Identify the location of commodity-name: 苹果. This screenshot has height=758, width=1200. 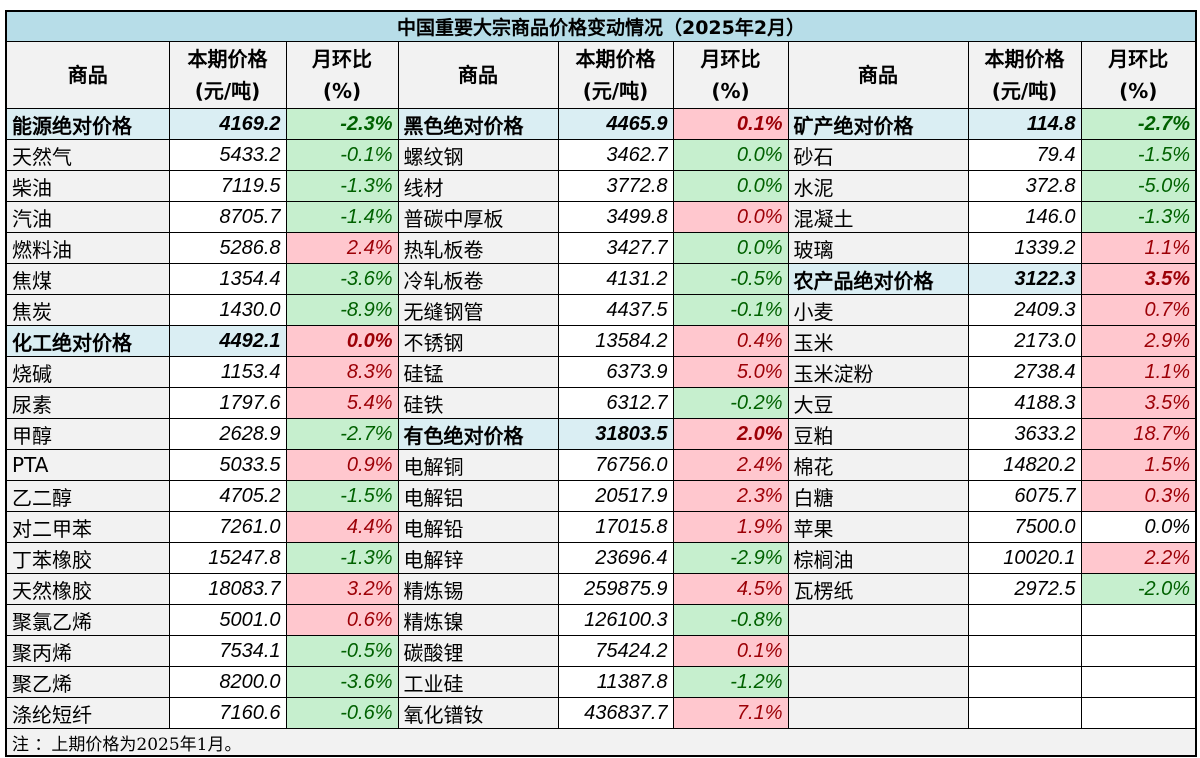
(878, 527).